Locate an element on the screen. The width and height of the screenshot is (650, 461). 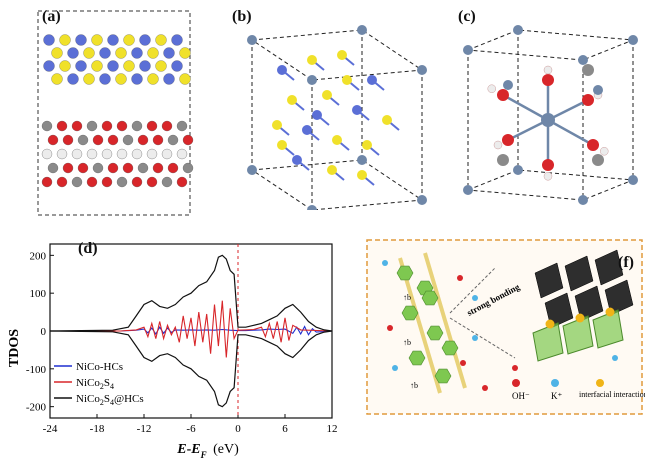
legend-label: NiCo2​S4​@HCs is located at coordinates (110, 400).